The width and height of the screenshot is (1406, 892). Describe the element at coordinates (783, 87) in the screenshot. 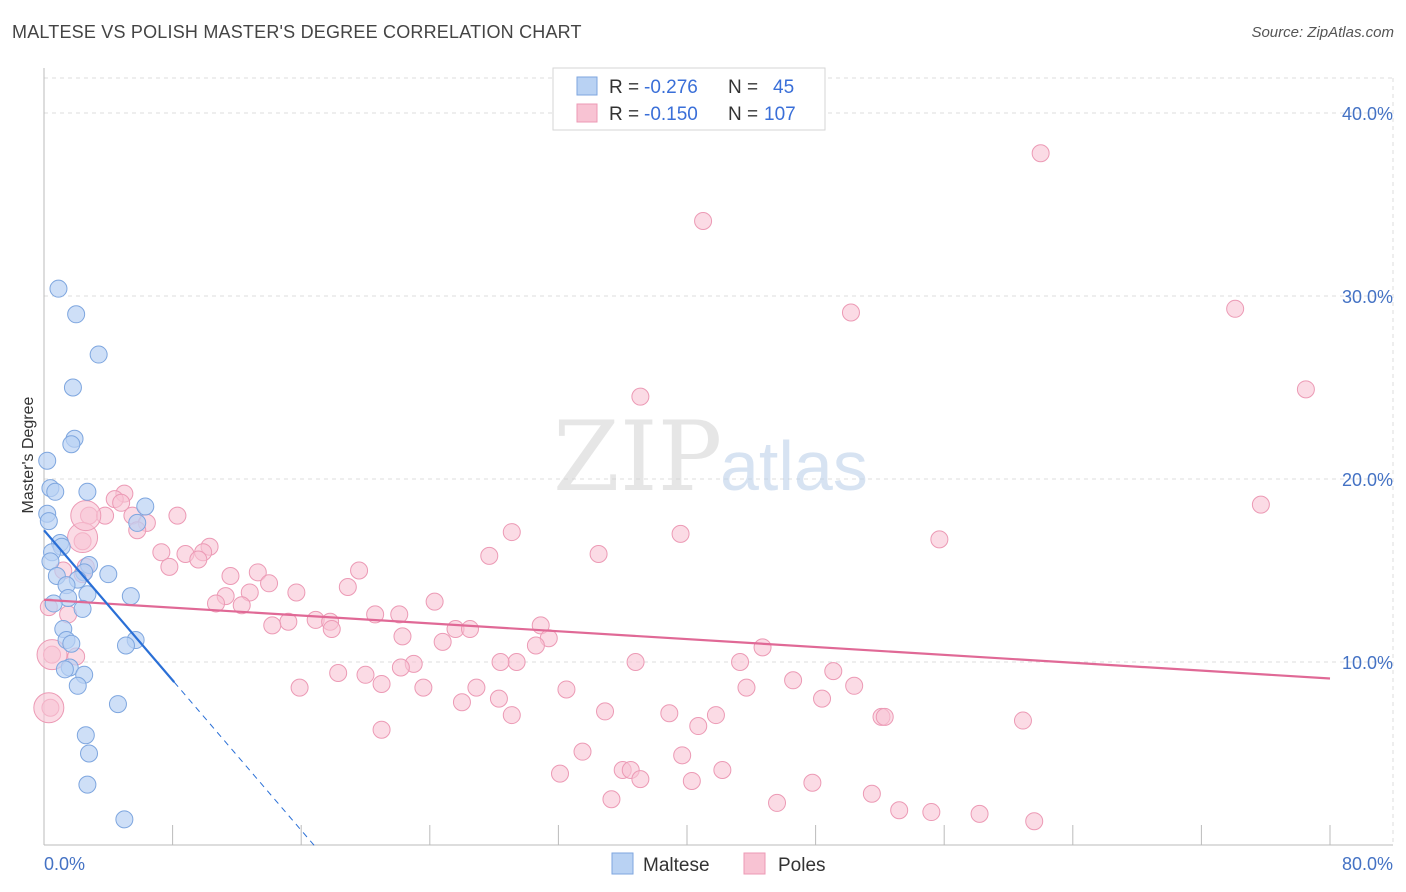

I see `legend-maltese-n-value: 45` at that location.